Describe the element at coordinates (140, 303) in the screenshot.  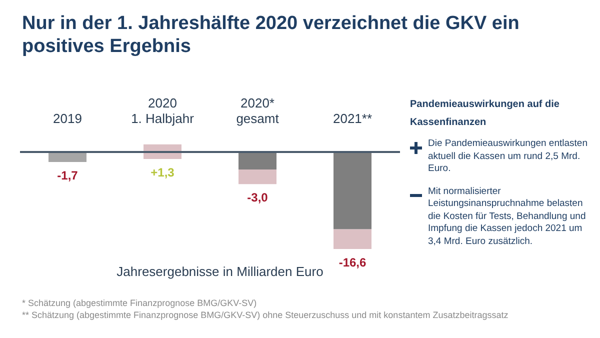
I see `text: * Schätzung (abgestimmte Finanzprognose BMG/GKV-SV)` at that location.